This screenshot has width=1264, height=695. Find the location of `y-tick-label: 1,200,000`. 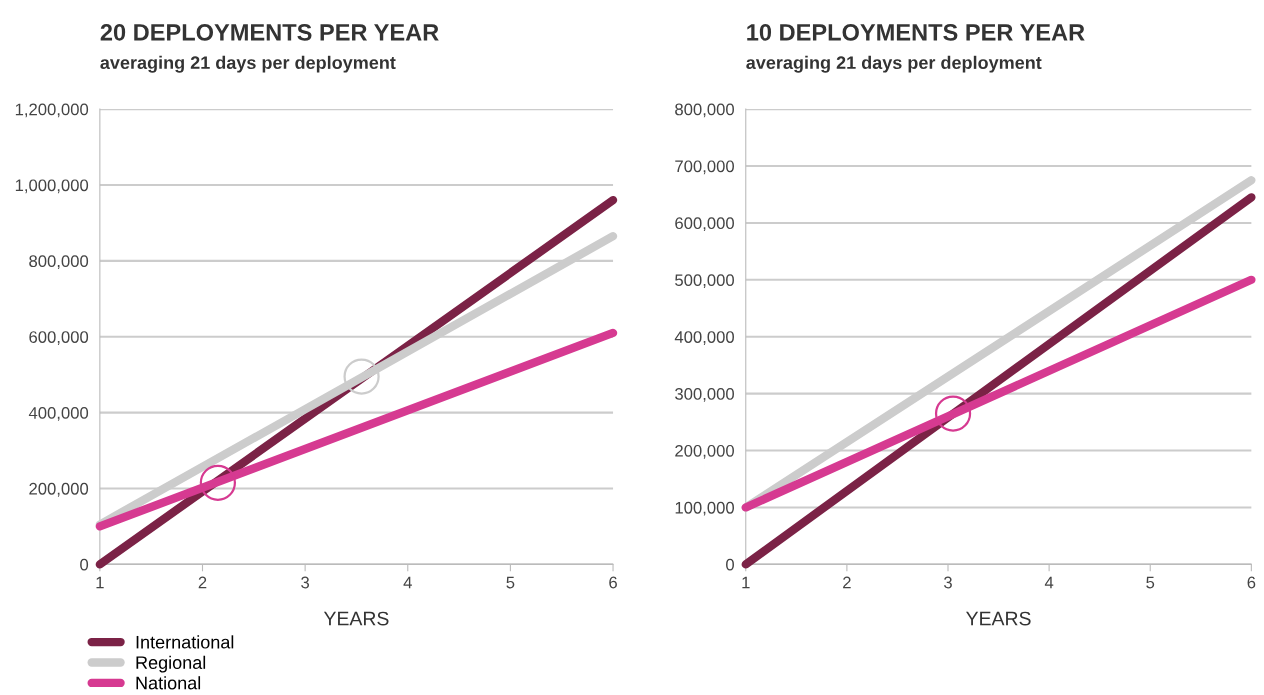

y-tick-label: 1,200,000 is located at coordinates (52, 110).